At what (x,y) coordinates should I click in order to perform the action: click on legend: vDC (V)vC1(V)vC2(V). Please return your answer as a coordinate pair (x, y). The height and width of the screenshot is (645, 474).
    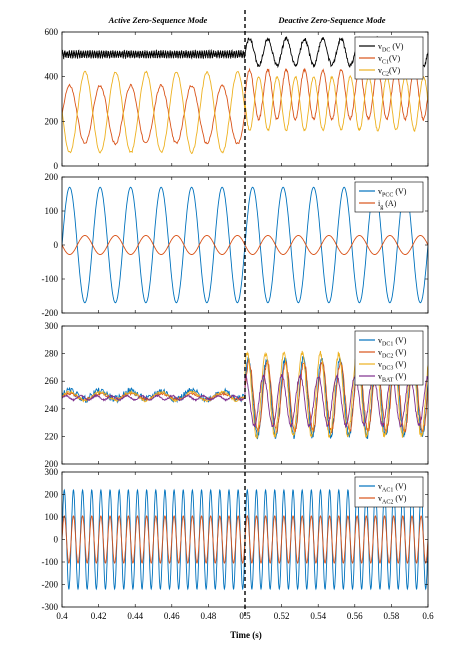
    Looking at the image, I should click on (389, 58).